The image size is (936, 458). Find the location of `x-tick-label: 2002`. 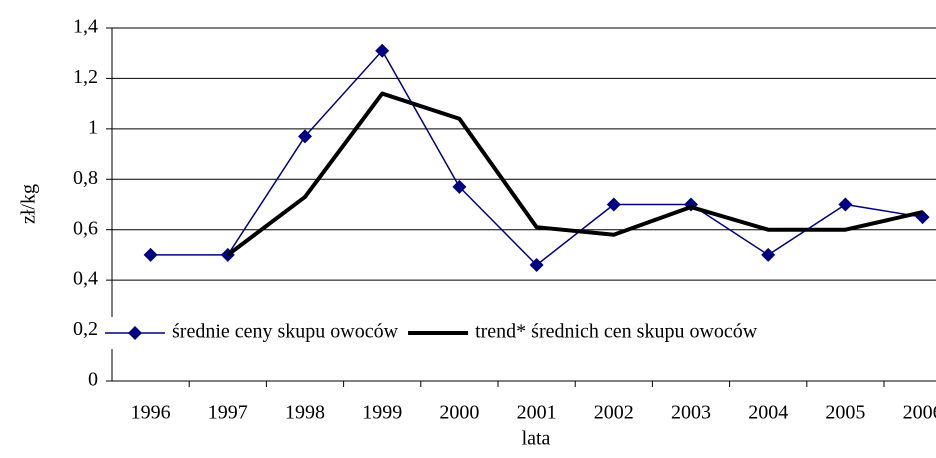

x-tick-label: 2002 is located at coordinates (614, 413).